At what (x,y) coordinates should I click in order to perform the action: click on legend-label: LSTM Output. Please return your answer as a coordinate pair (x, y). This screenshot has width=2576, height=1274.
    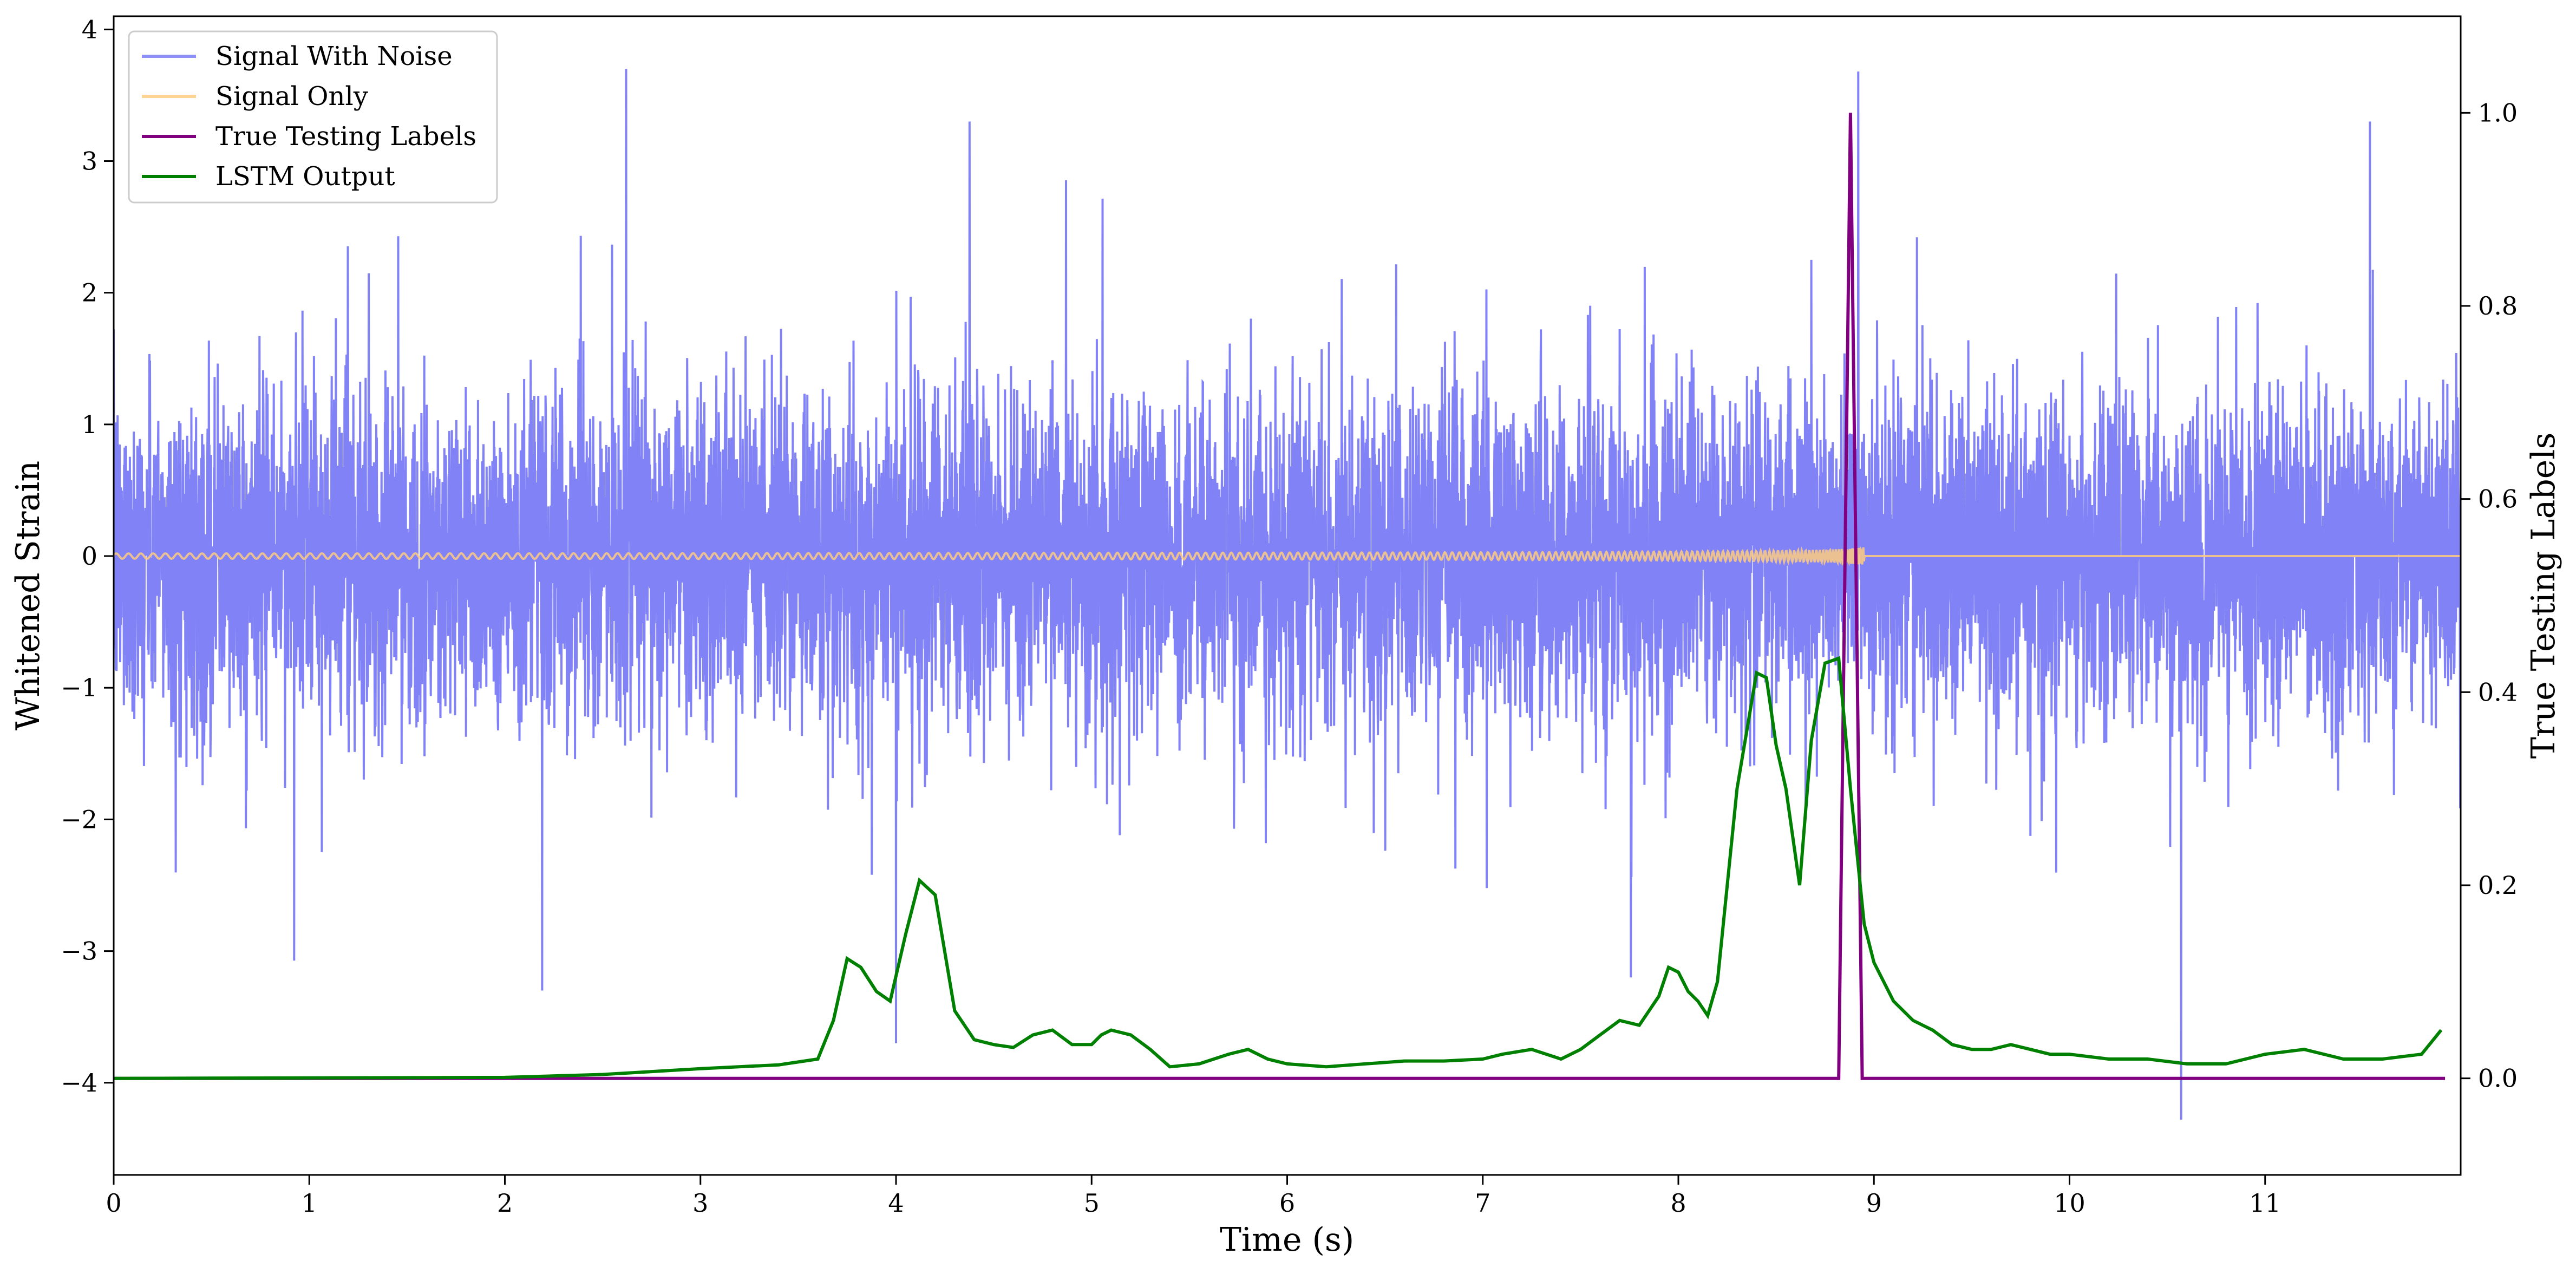
    Looking at the image, I should click on (305, 176).